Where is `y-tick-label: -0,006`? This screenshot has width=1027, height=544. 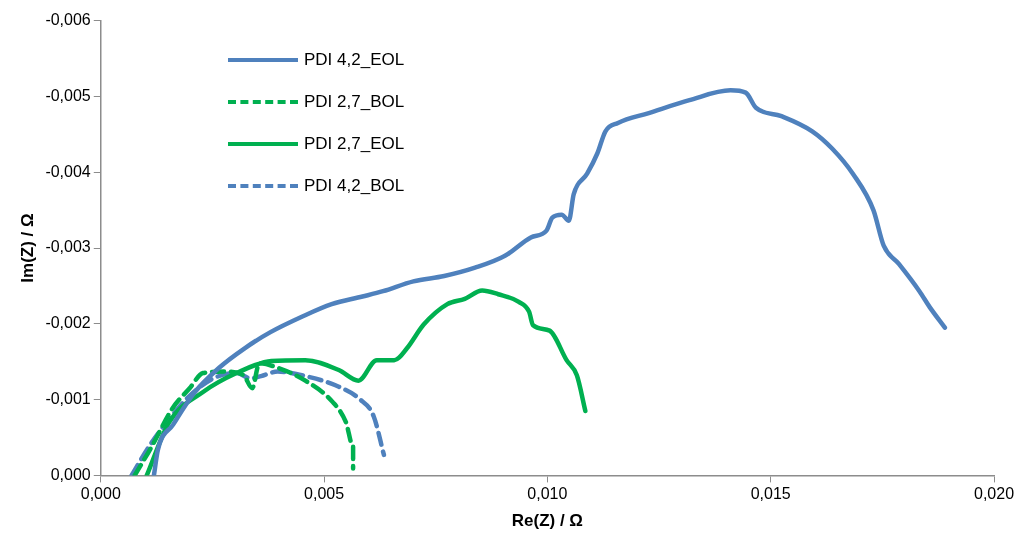 y-tick-label: -0,006 is located at coordinates (68, 20).